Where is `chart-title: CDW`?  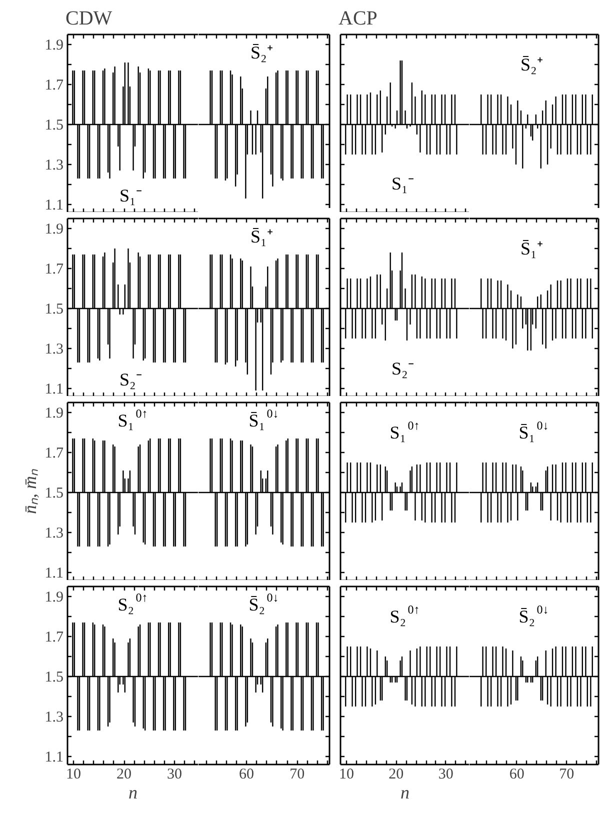 chart-title: CDW is located at coordinates (89, 19).